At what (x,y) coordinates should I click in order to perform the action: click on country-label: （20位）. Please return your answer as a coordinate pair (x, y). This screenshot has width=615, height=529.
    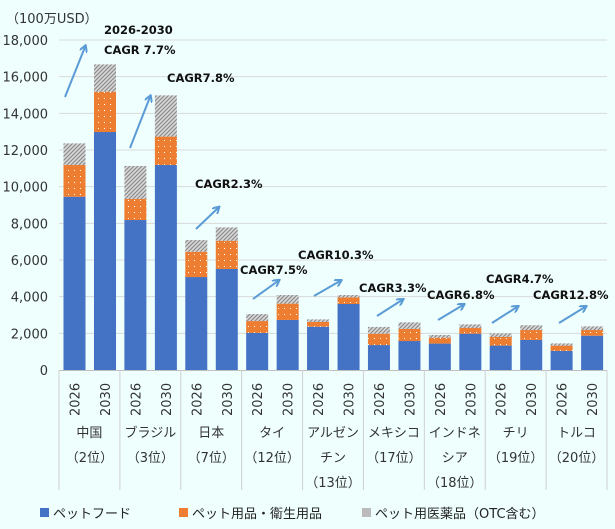
    Looking at the image, I should click on (577, 458).